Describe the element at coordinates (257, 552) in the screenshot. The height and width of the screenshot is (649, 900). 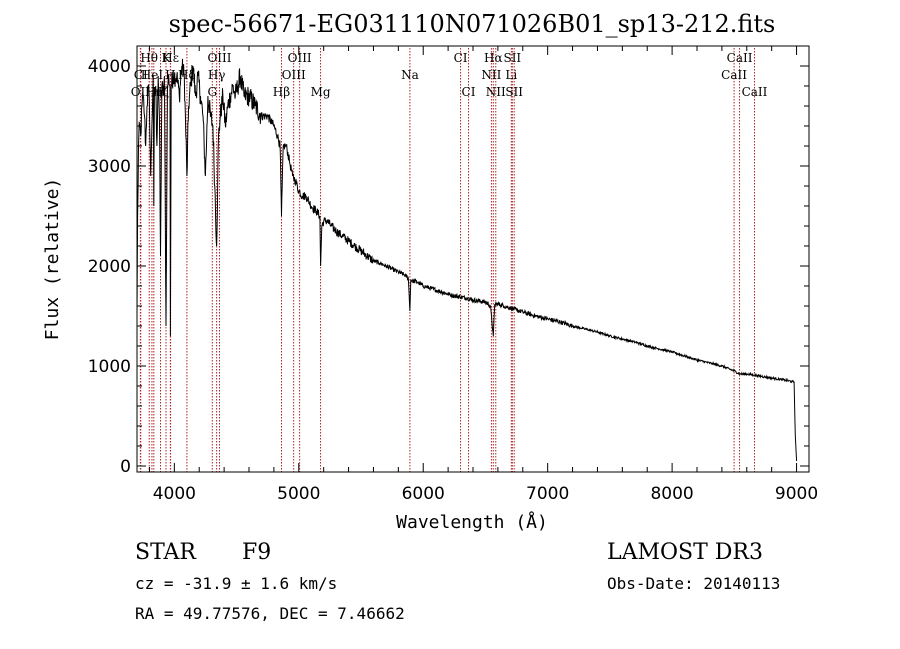
I see `spectral-subclass: F9` at that location.